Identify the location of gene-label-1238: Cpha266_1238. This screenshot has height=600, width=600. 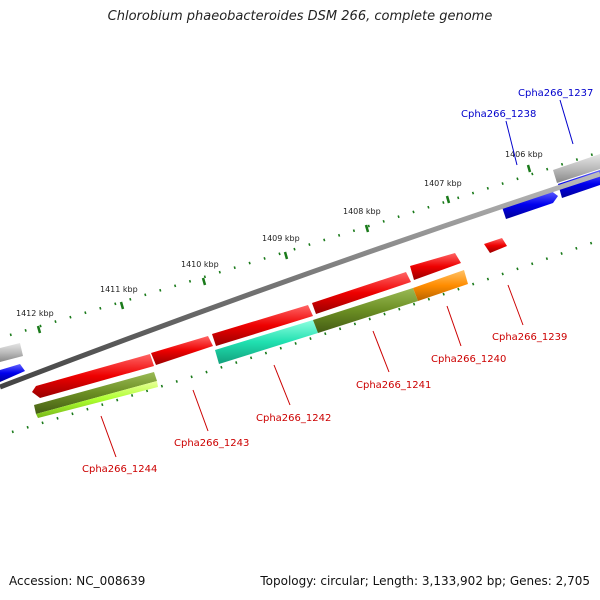
(498, 114).